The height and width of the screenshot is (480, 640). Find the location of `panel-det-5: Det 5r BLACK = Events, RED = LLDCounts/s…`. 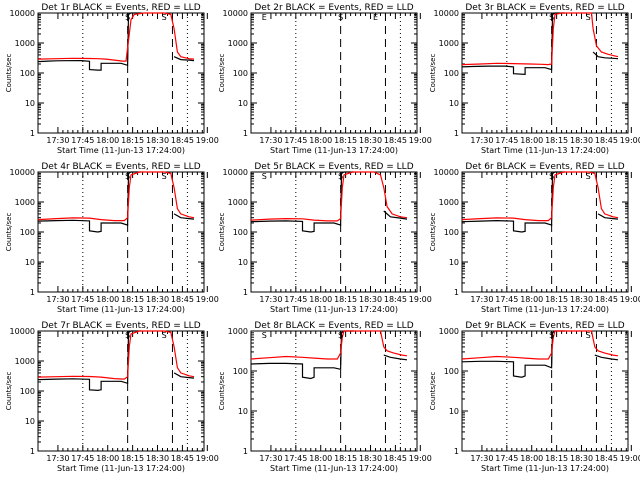

panel-det-5: Det 5r BLACK = Events, RED = LLDCounts/s… is located at coordinates (325, 238).